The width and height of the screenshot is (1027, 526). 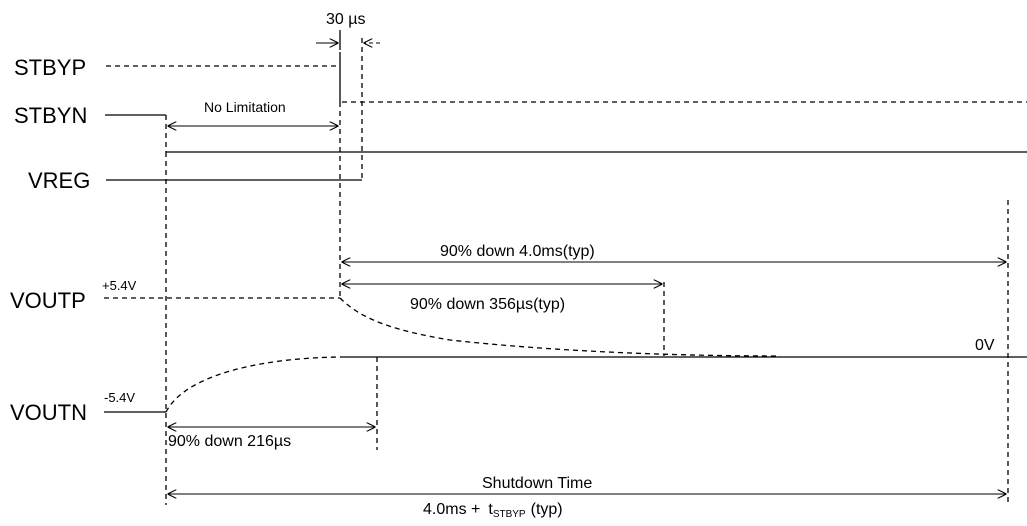 What do you see at coordinates (985, 345) in the screenshot?
I see `zero-volt-label: 0V` at bounding box center [985, 345].